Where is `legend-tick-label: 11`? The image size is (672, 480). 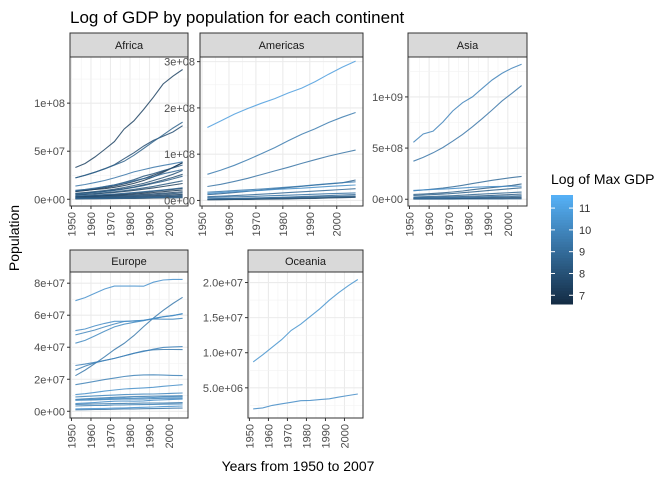 legend-tick-label: 11 is located at coordinates (584, 209).